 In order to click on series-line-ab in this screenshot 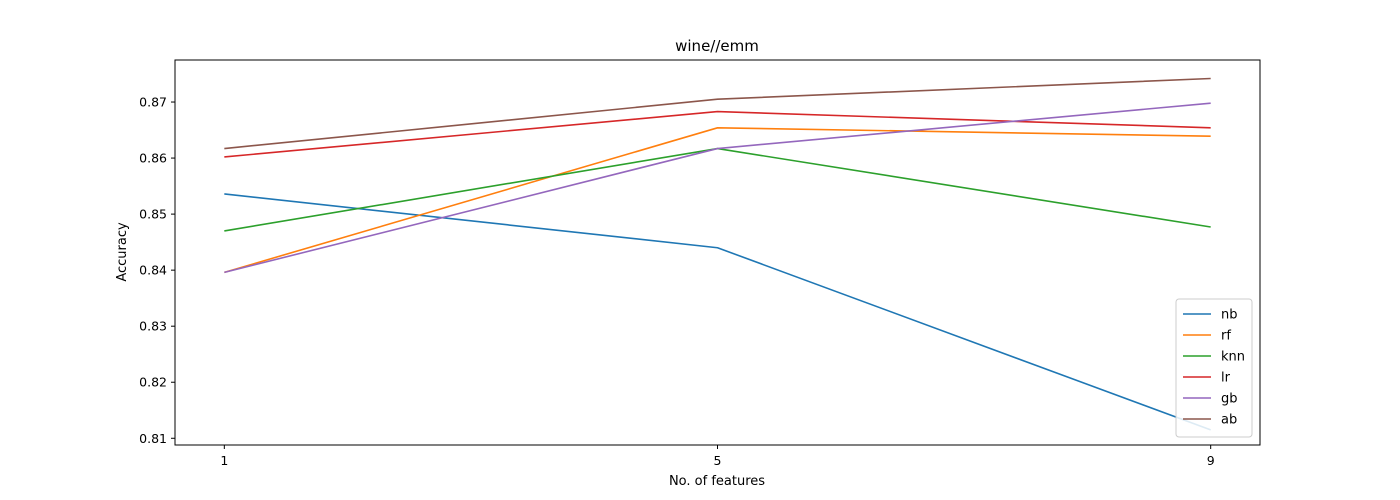, I will do `click(717, 113)`.